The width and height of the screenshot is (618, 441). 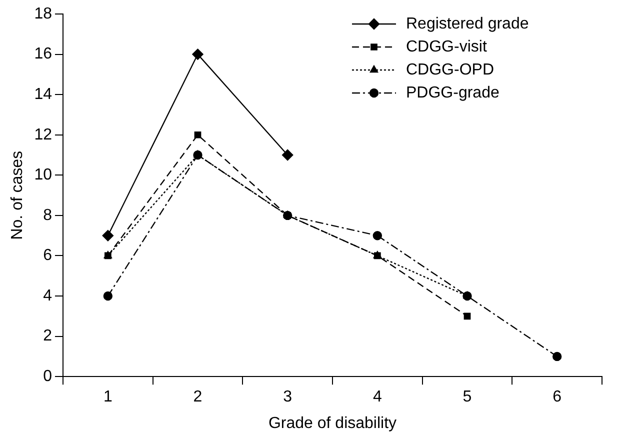 I want to click on y-tick-label: 2, so click(x=47, y=336).